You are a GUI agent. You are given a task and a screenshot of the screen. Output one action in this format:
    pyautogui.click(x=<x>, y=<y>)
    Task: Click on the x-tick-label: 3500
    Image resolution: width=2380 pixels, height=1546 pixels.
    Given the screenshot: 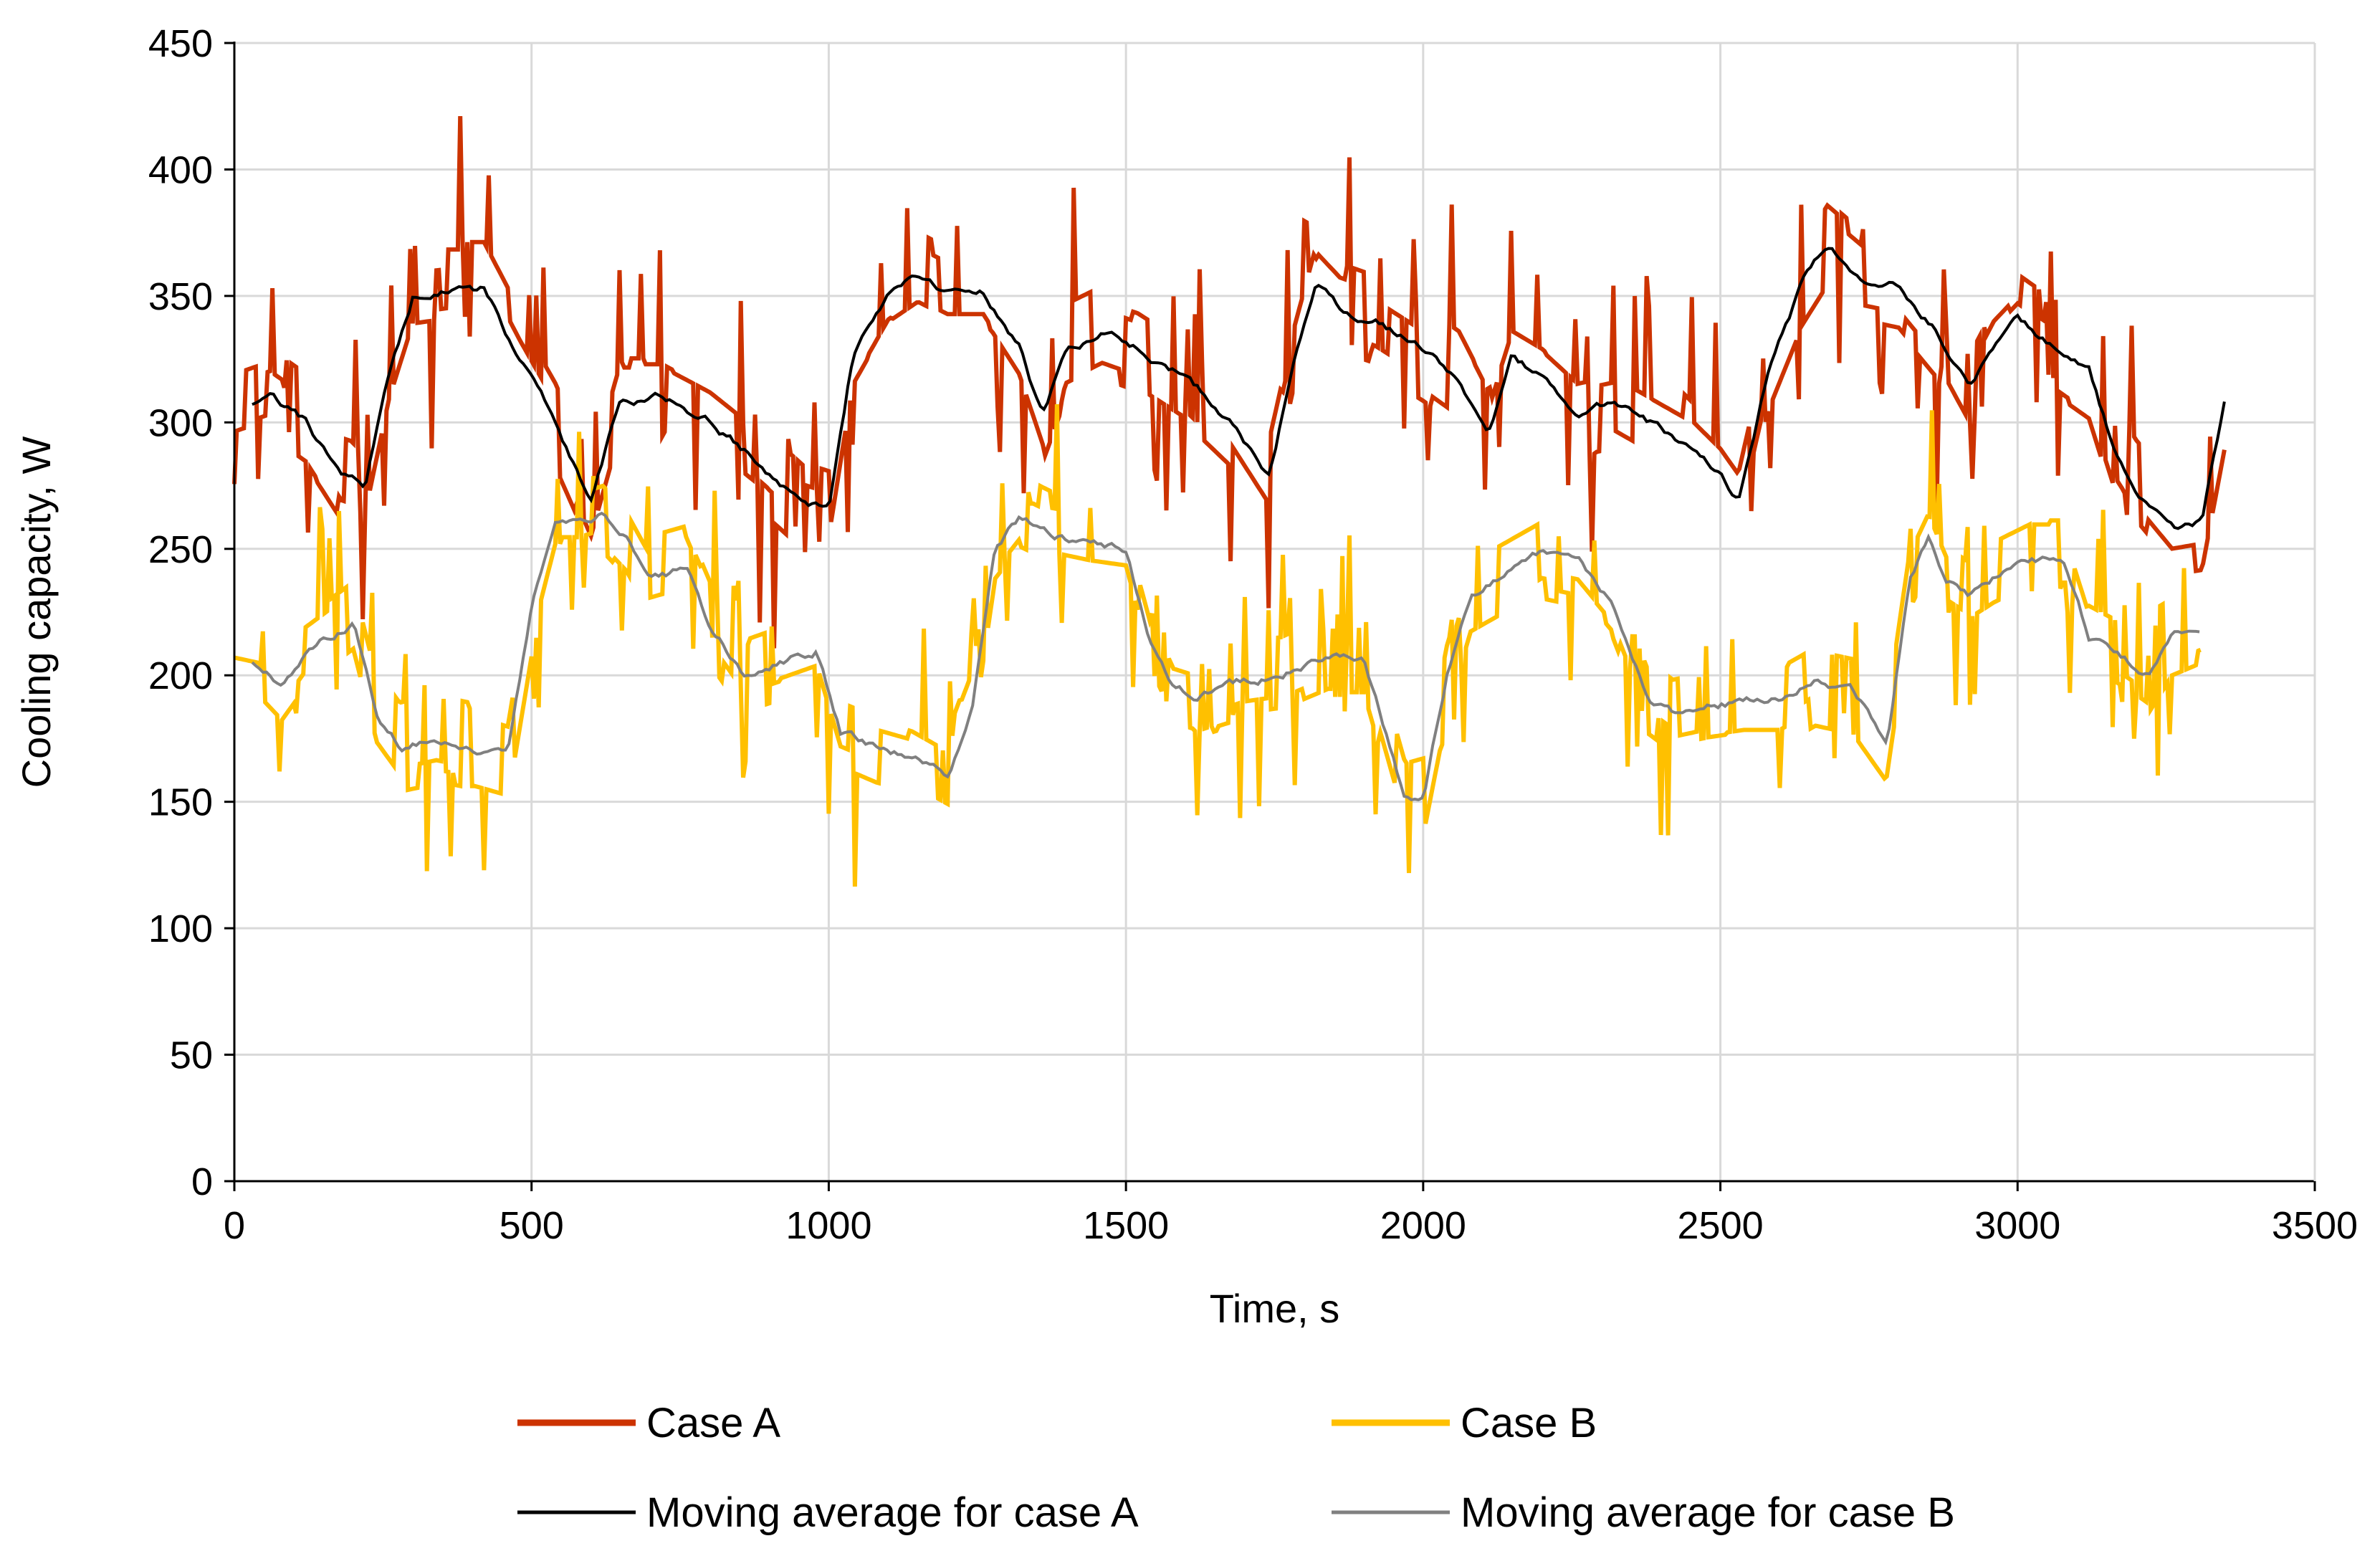 What is the action you would take?
    pyautogui.click(x=2315, y=1225)
    